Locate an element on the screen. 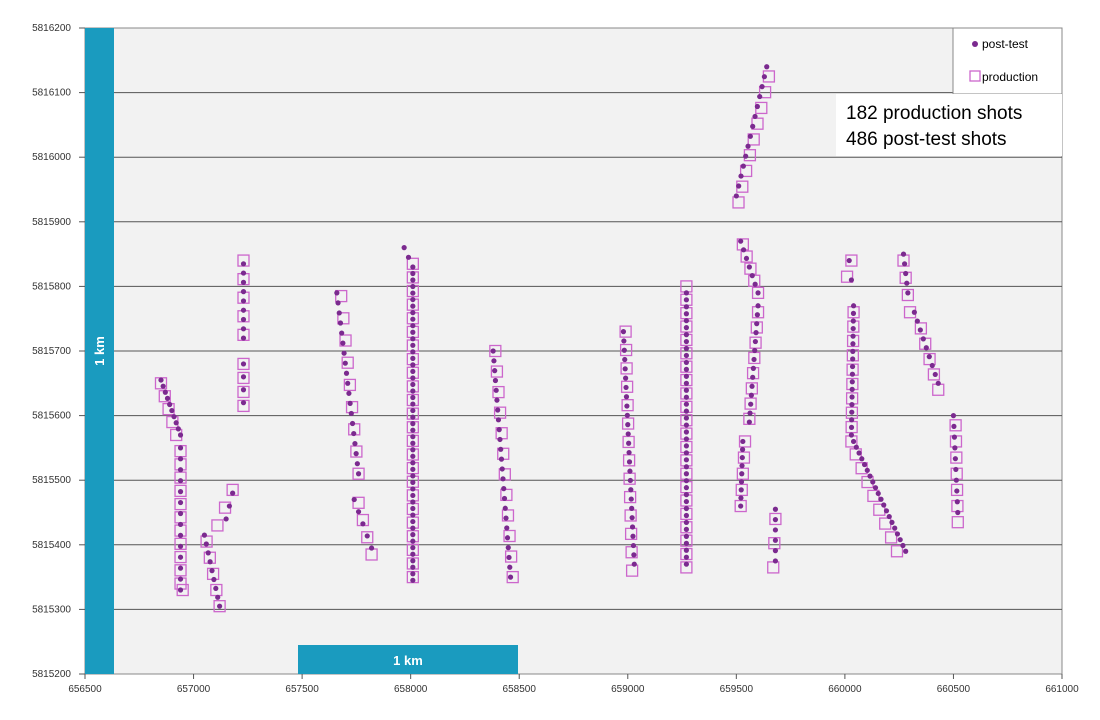 The width and height of the screenshot is (1100, 720). y-tick-label: 5815300 is located at coordinates (51, 609).